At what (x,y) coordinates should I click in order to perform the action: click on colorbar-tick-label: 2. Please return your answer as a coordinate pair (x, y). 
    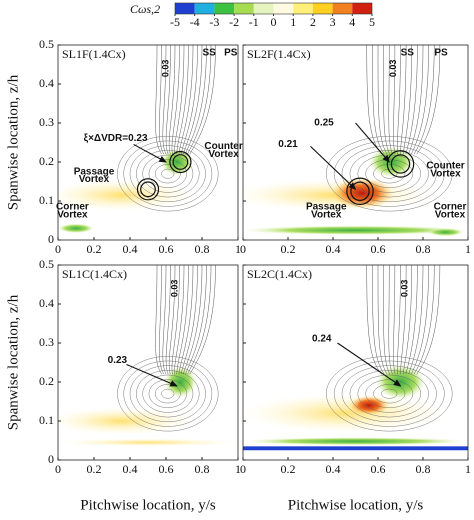
    Looking at the image, I should click on (313, 22).